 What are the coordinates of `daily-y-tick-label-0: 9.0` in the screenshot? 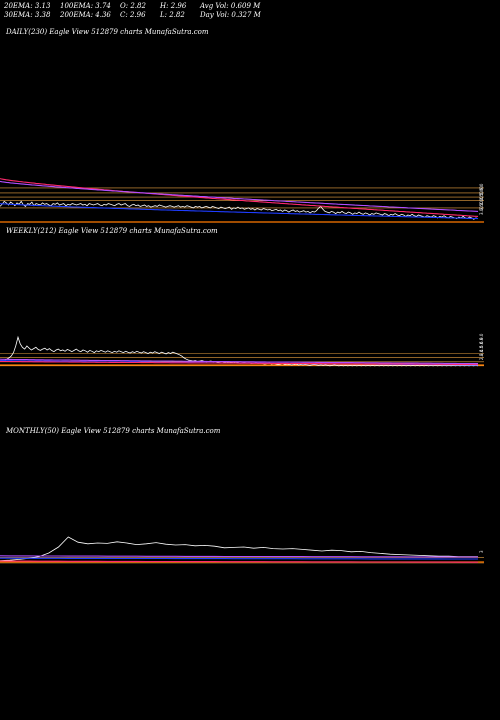 It's located at (481, 186).